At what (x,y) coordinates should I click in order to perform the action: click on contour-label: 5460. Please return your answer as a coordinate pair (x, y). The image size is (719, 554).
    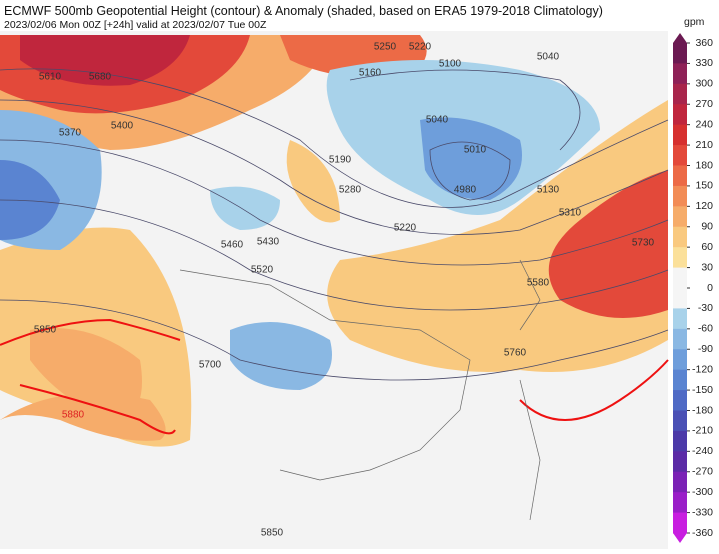
    Looking at the image, I should click on (232, 245).